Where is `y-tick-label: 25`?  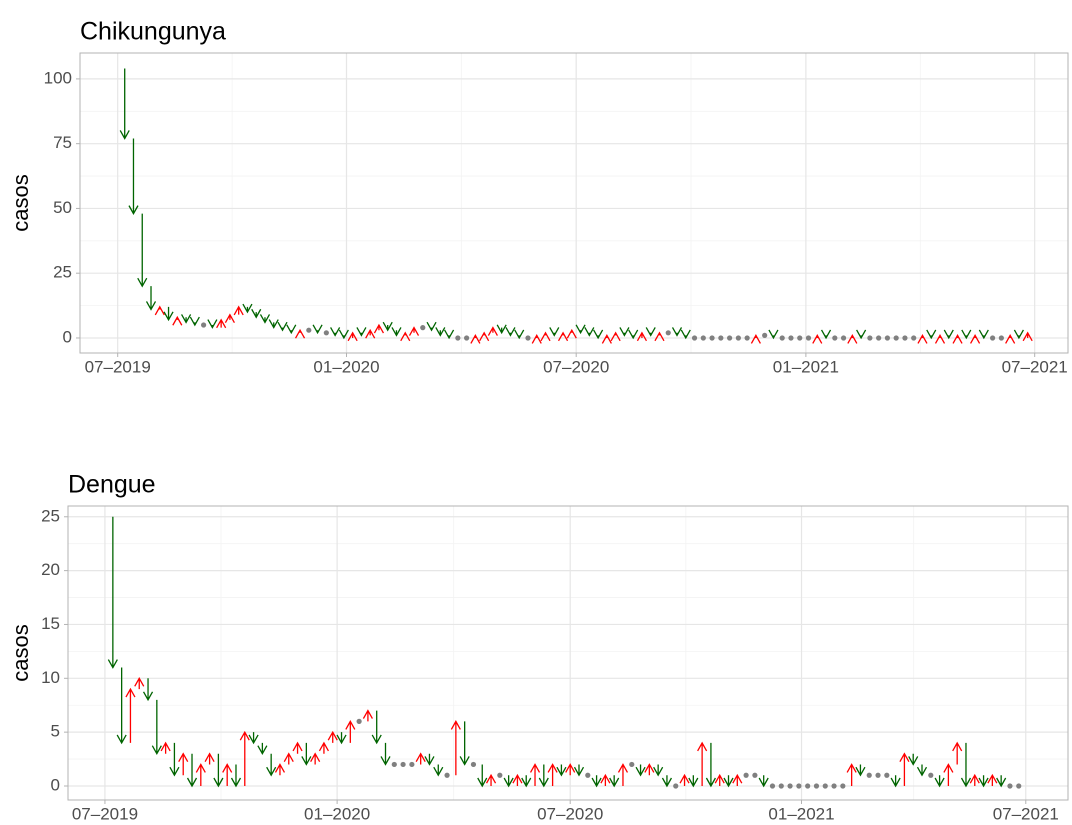
y-tick-label: 25 is located at coordinates (62, 272).